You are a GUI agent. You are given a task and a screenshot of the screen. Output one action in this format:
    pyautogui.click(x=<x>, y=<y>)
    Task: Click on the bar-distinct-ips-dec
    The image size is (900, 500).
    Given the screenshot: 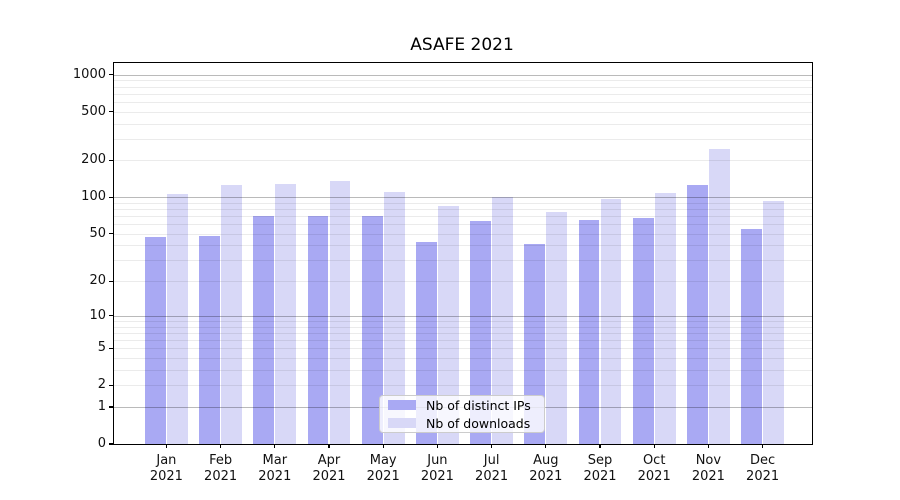 What is the action you would take?
    pyautogui.click(x=751, y=336)
    